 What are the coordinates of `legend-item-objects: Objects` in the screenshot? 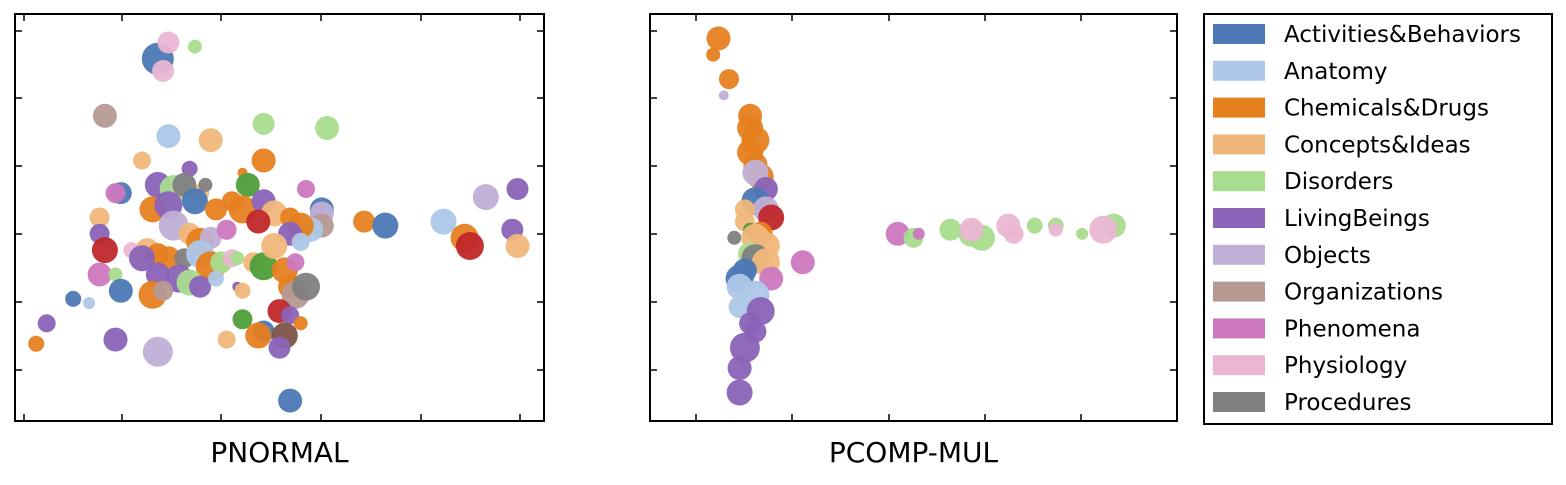 It's located at (1292, 256).